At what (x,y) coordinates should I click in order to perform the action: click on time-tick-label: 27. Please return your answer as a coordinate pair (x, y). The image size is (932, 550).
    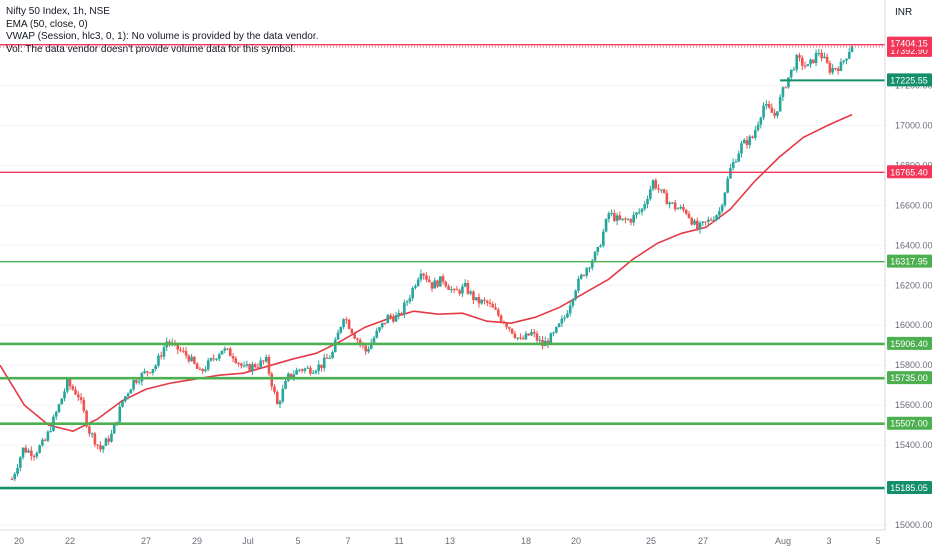
    Looking at the image, I should click on (703, 541).